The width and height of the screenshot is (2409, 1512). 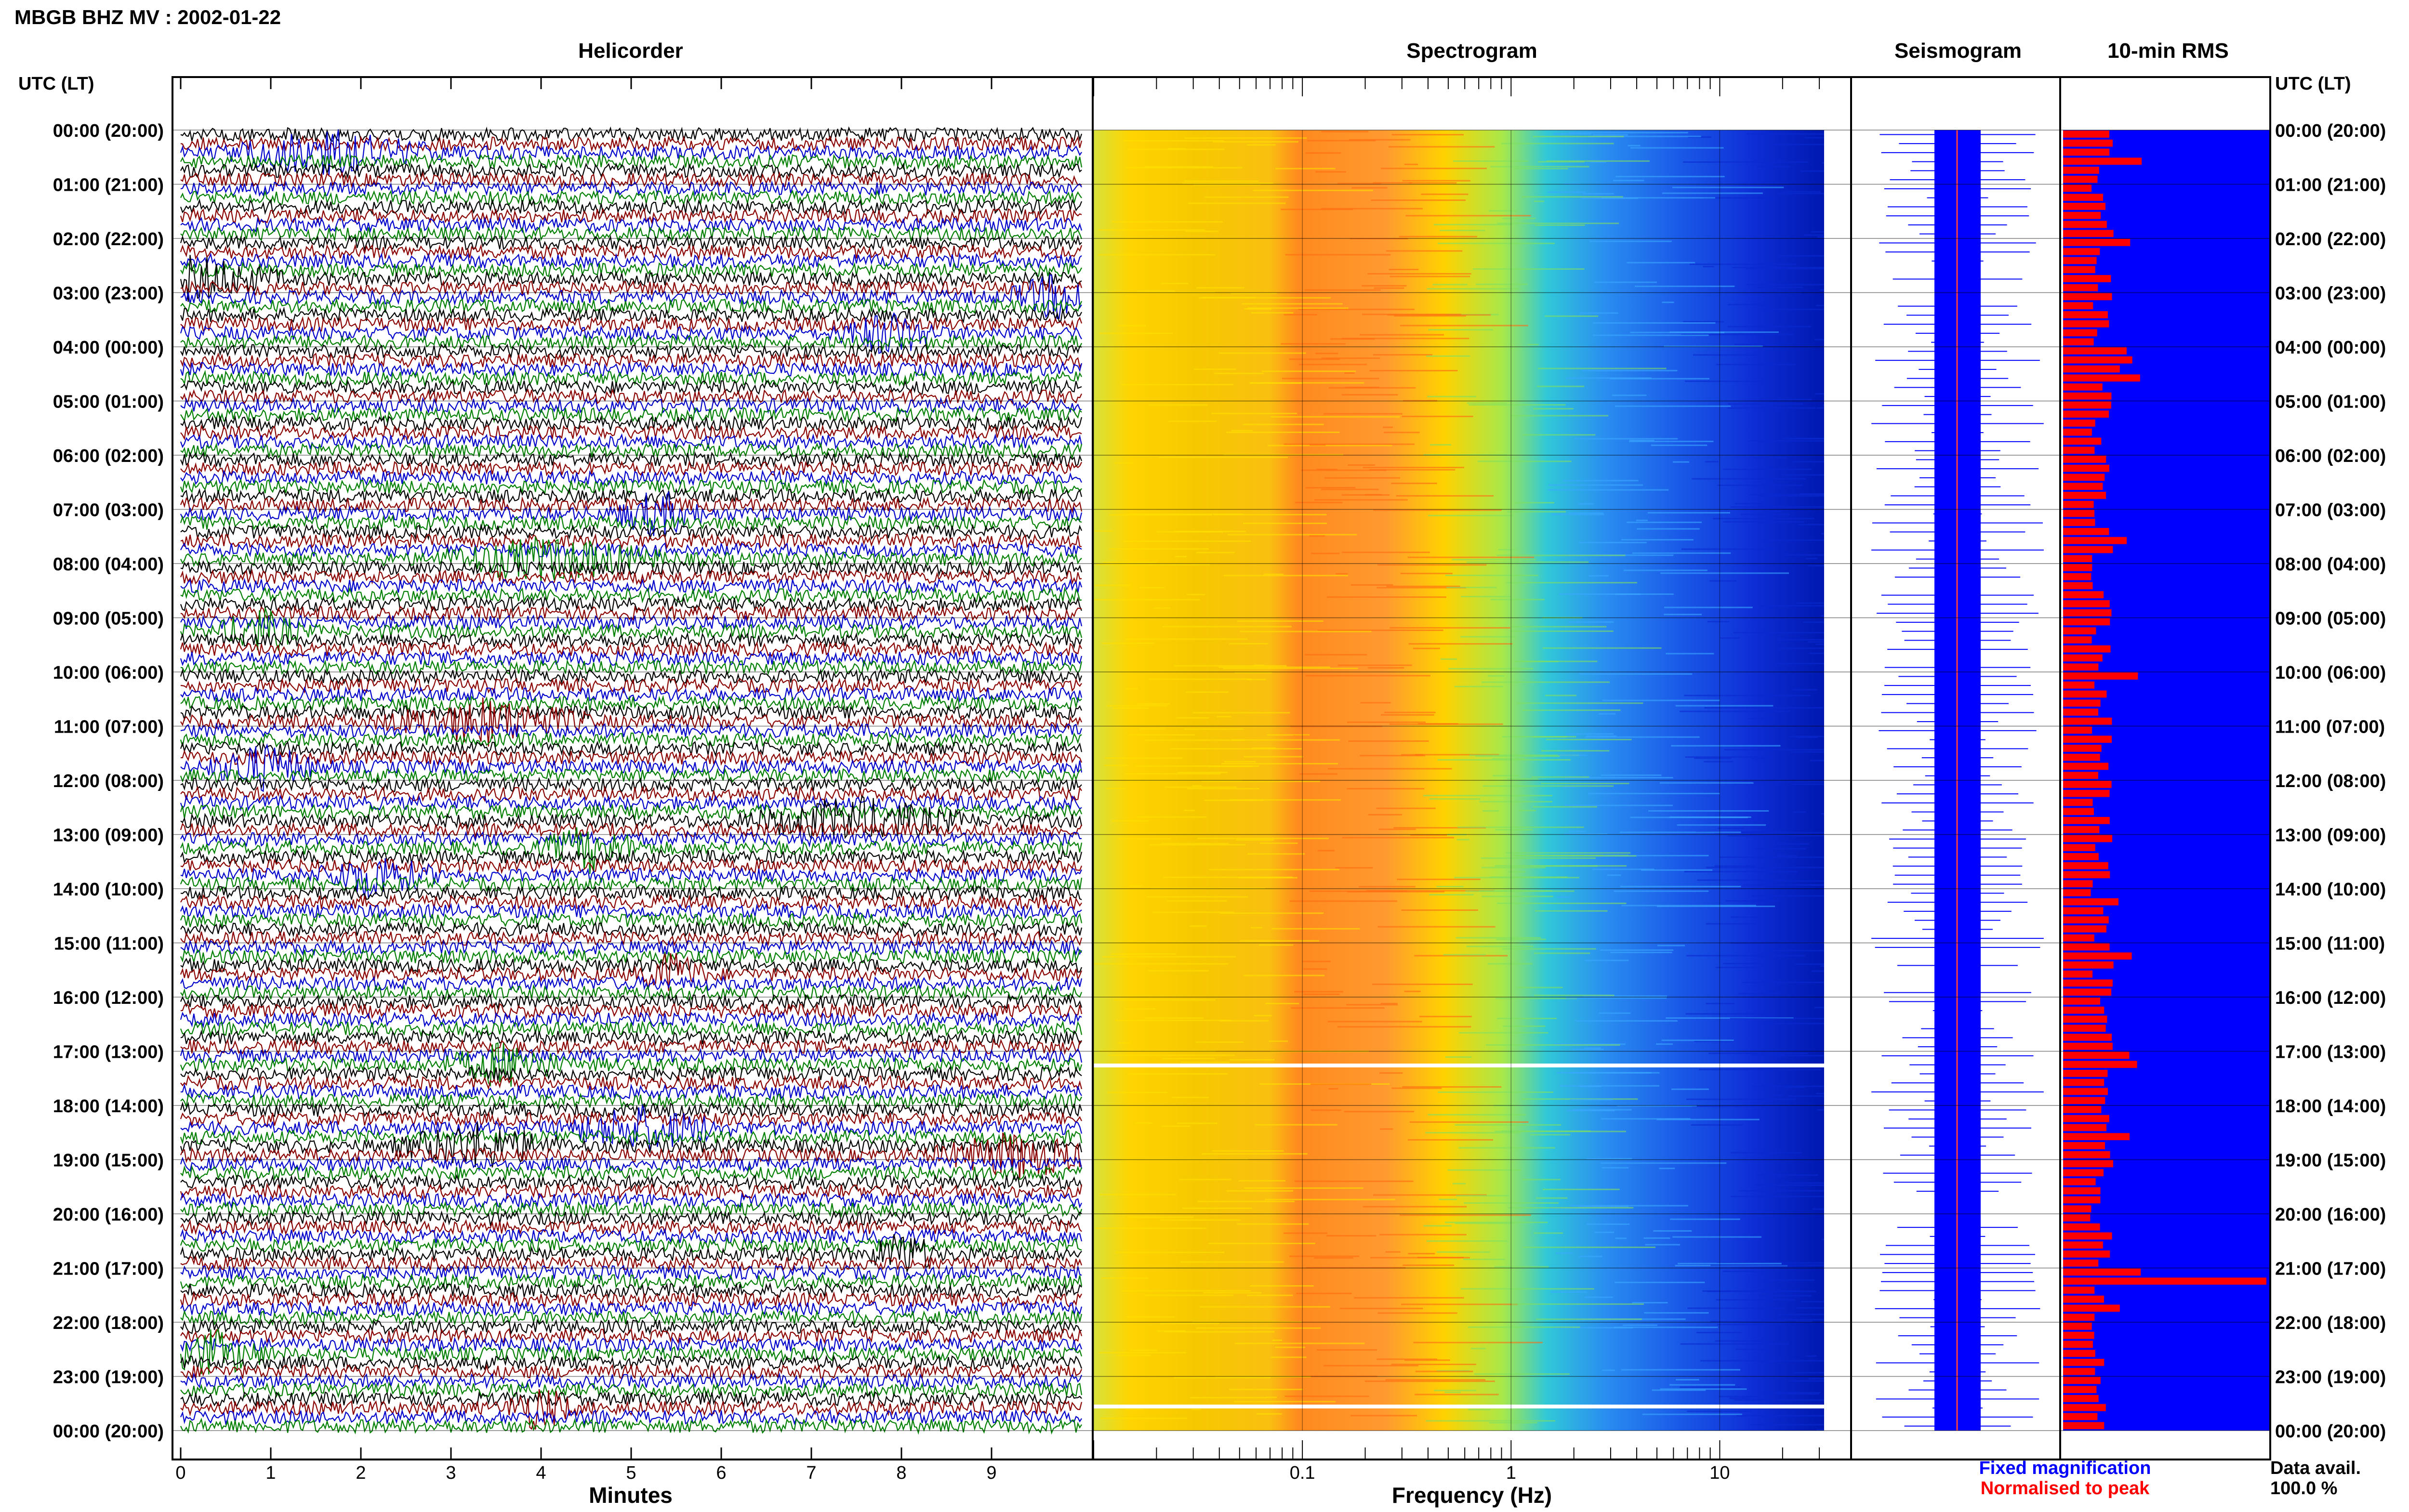 What do you see at coordinates (108, 294) in the screenshot?
I see `time-label-left: 03:00 (23:00)` at bounding box center [108, 294].